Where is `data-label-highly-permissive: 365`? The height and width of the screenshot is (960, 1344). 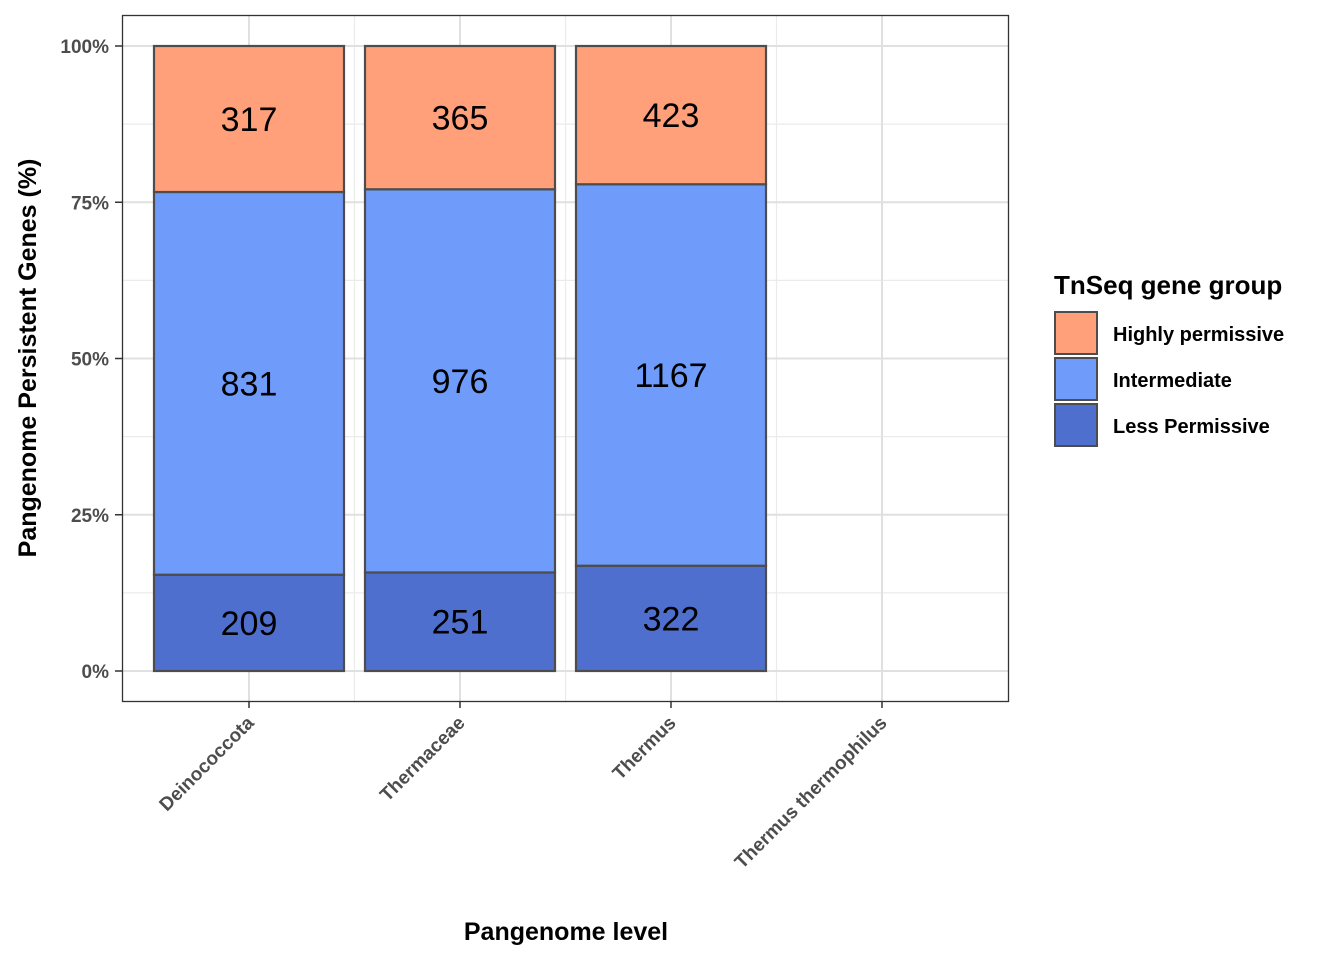
data-label-highly-permissive: 365 is located at coordinates (460, 119).